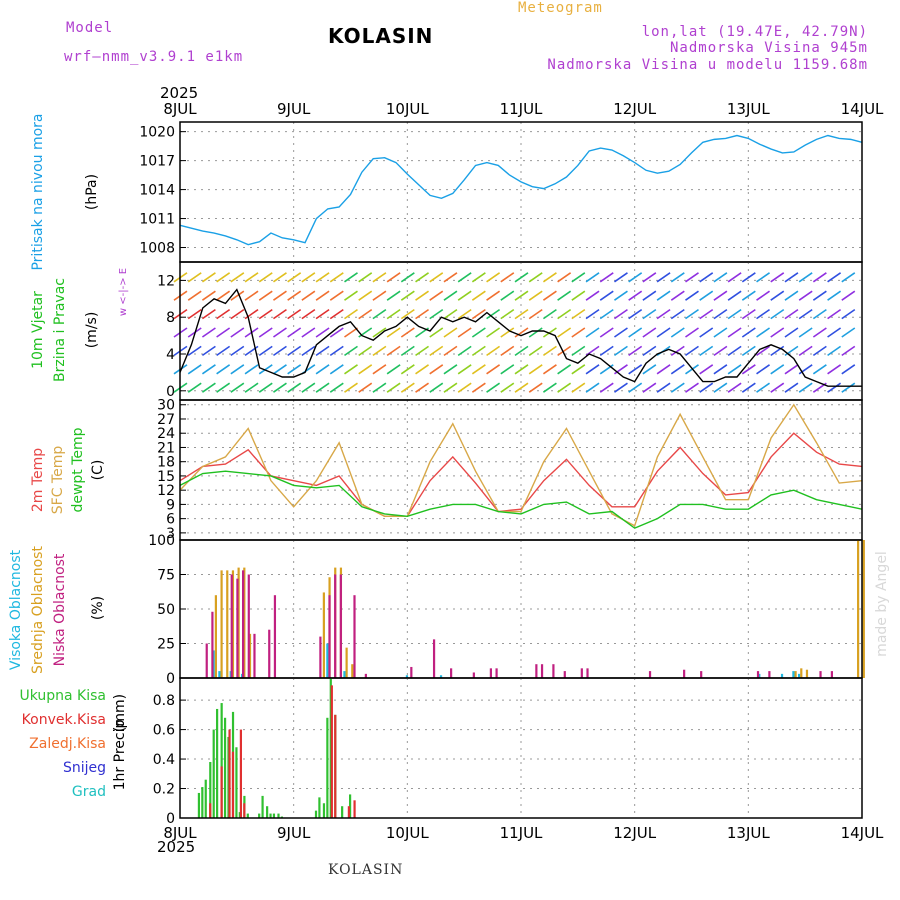  What do you see at coordinates (64, 720) in the screenshot?
I see `precip-legend-item: Konvek.Kisa` at bounding box center [64, 720].